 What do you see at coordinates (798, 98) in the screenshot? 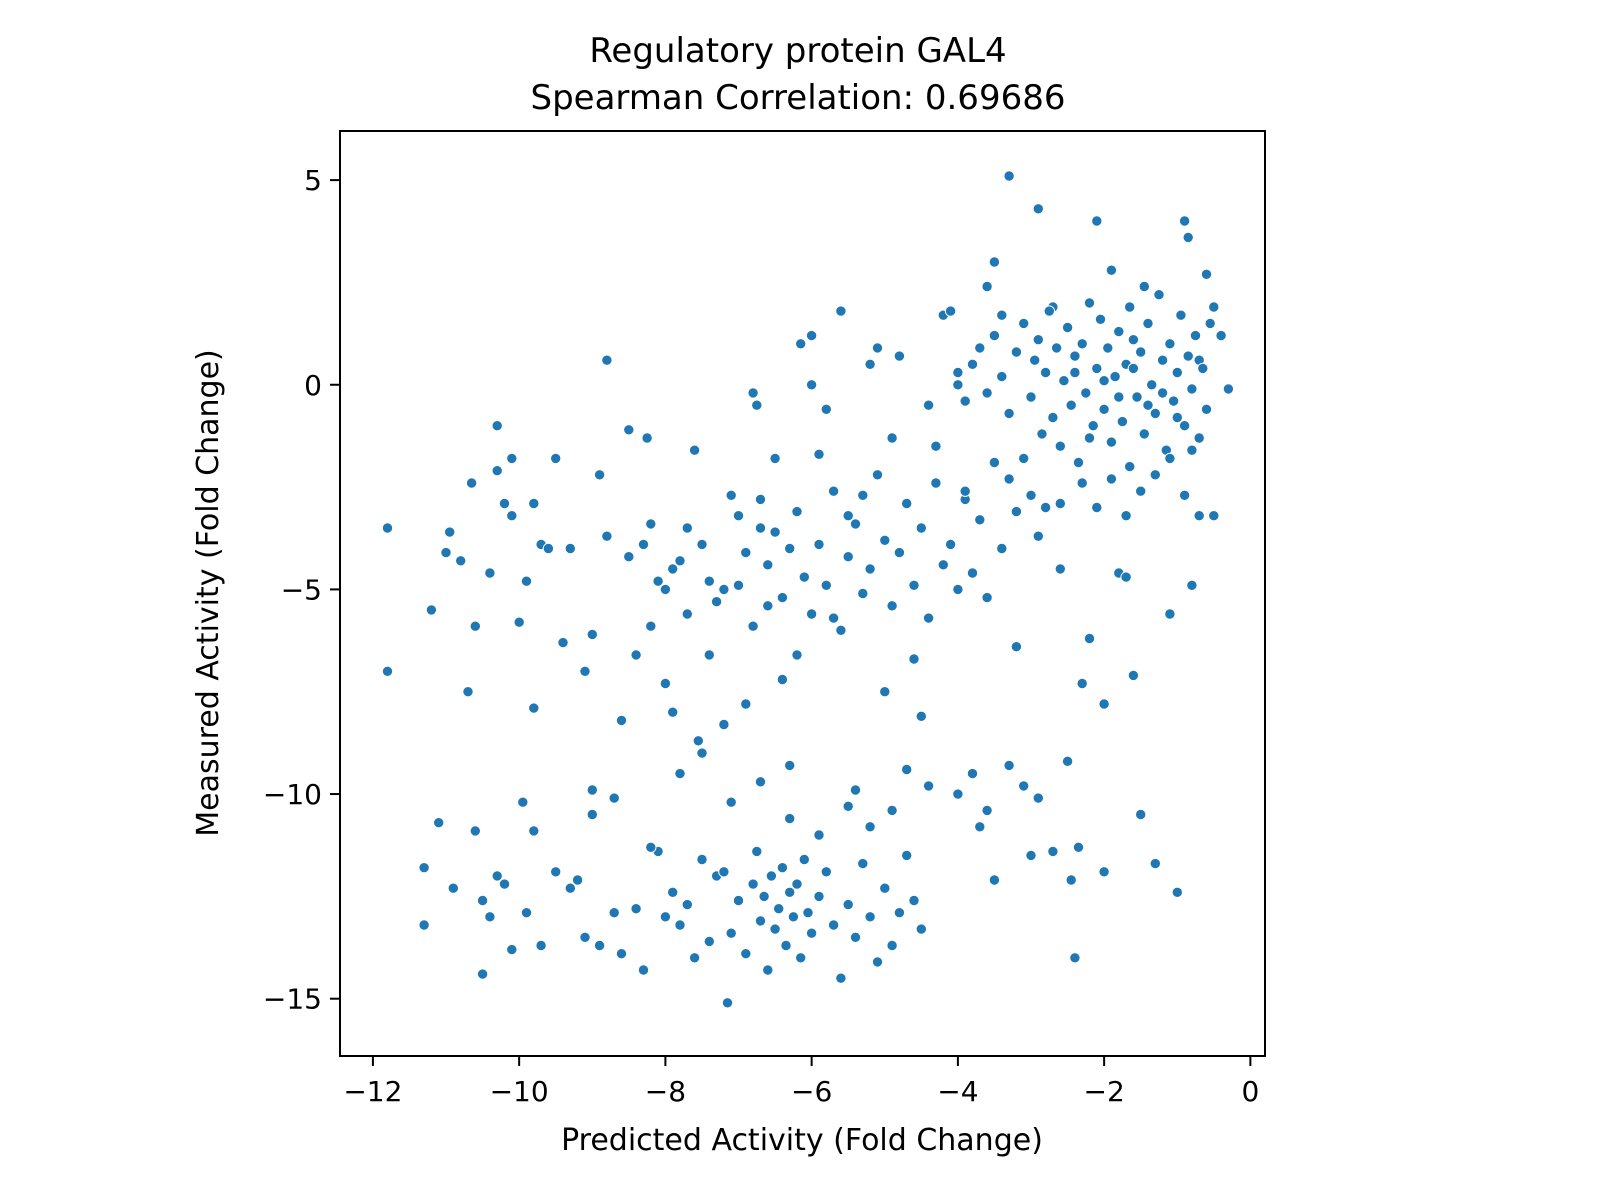
I see `chart-subtitle: Spearman Correlation: 0.69686` at bounding box center [798, 98].